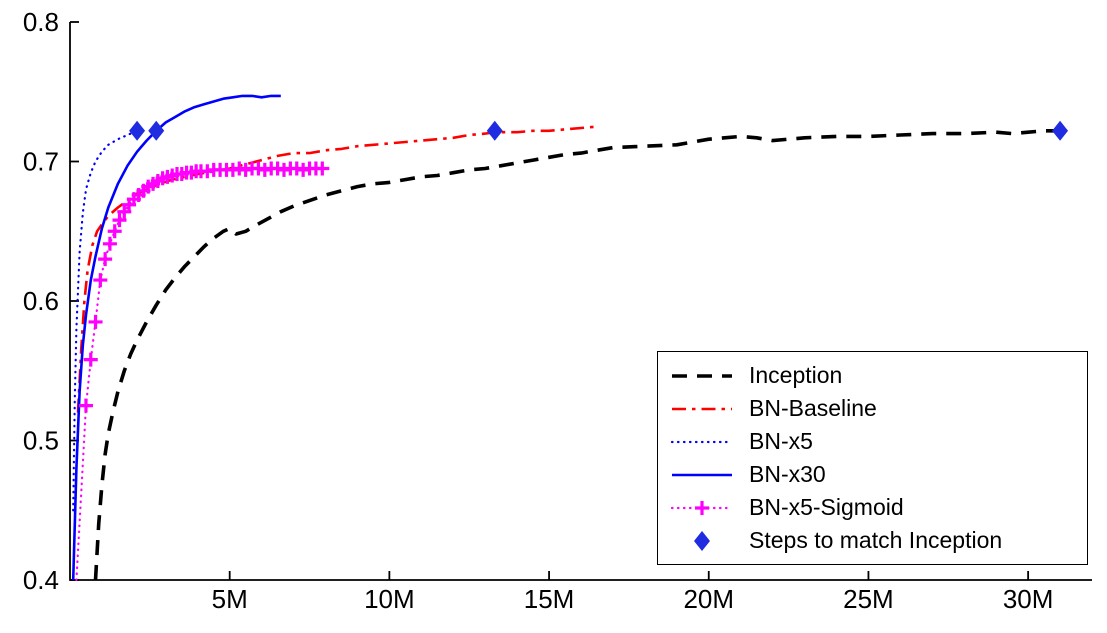 The width and height of the screenshot is (1107, 633). I want to click on legend-item-inception: Inception, so click(875, 375).